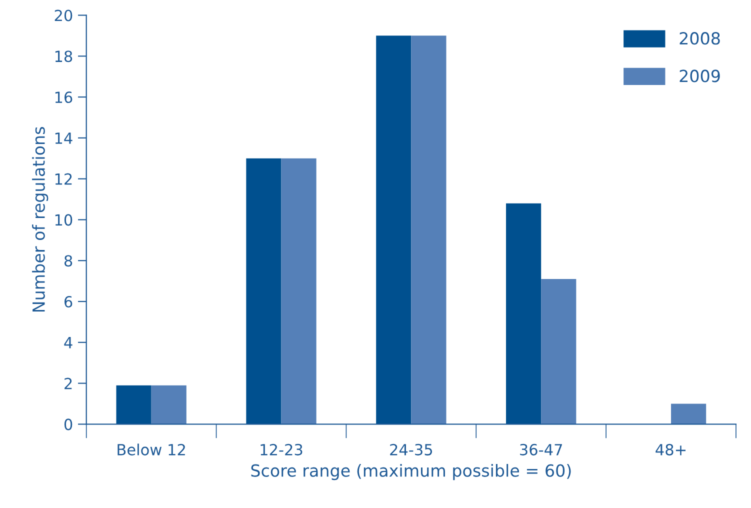 The width and height of the screenshot is (751, 508). Describe the element at coordinates (700, 38) in the screenshot. I see `legend-label: 2008` at that location.